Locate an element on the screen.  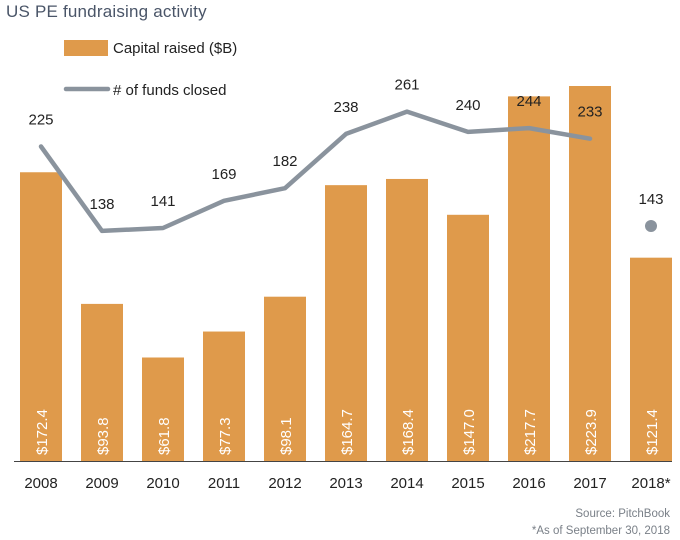
funds-closed-label-2012: 182 is located at coordinates (284, 161).